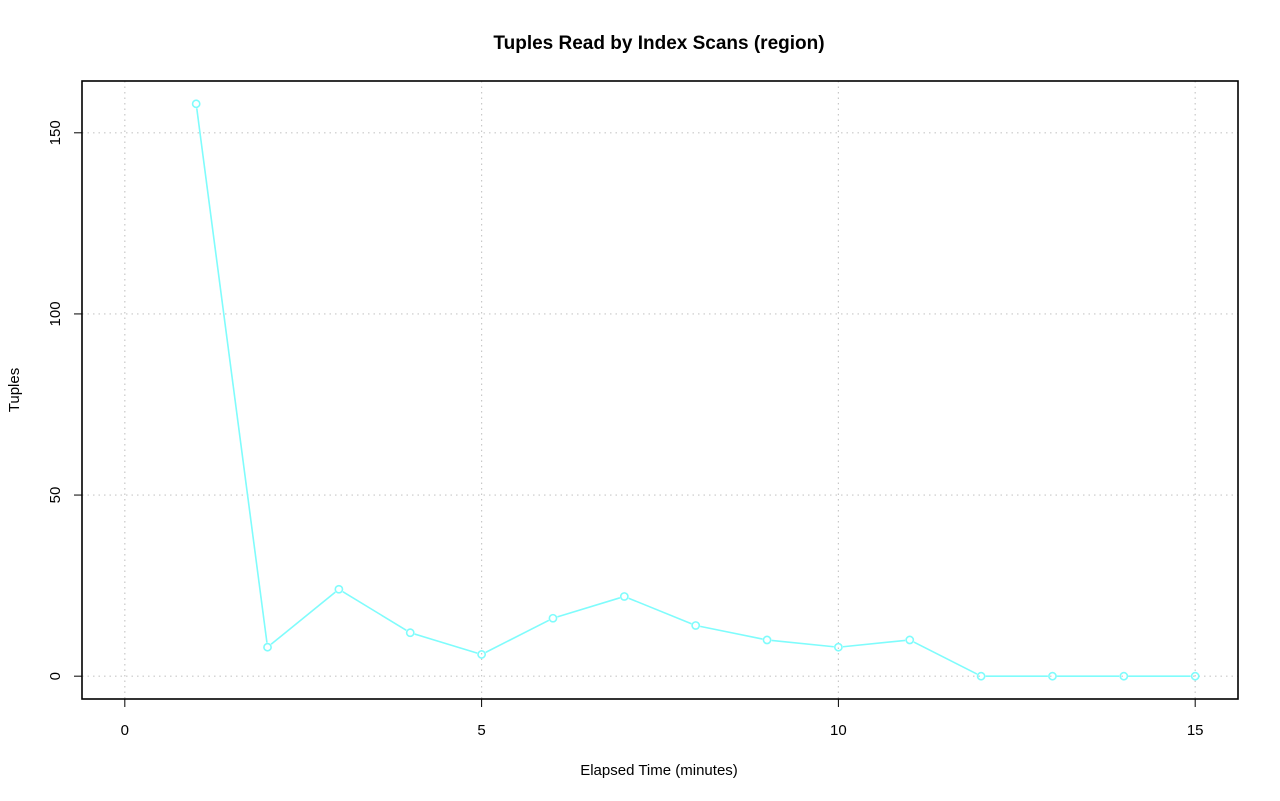 The width and height of the screenshot is (1280, 801). What do you see at coordinates (481, 730) in the screenshot?
I see `x-tick-label: 5` at bounding box center [481, 730].